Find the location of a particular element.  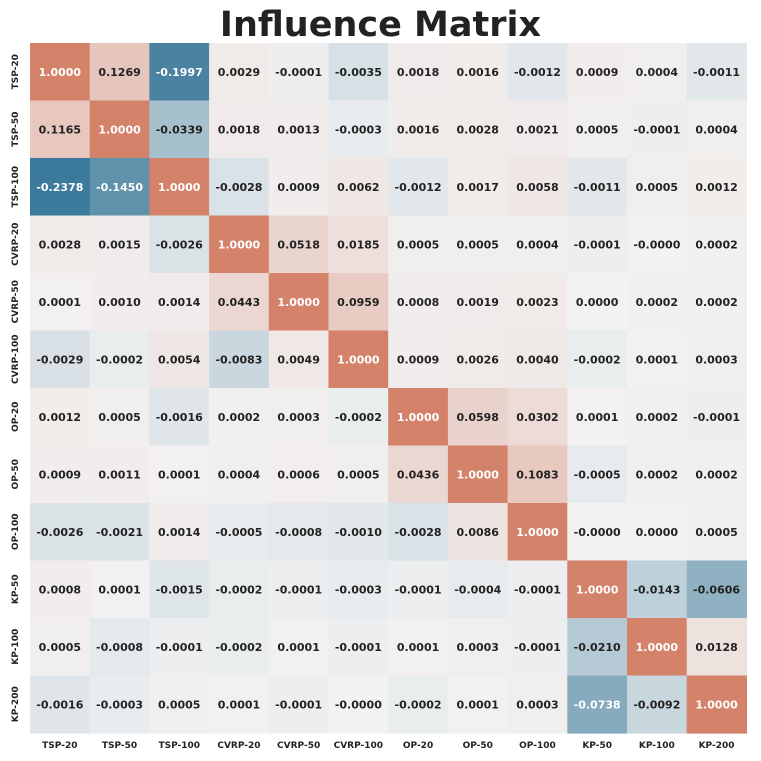

heatmap-cell-value: -0.0000 is located at coordinates (358, 704).